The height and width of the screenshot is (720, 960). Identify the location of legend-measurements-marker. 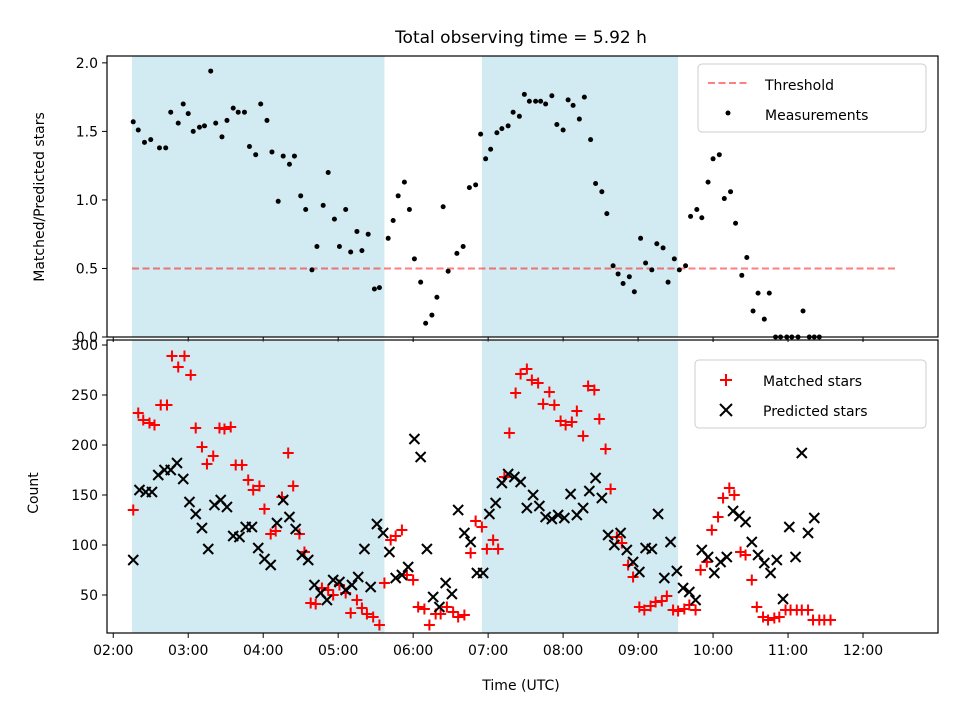
(728, 113).